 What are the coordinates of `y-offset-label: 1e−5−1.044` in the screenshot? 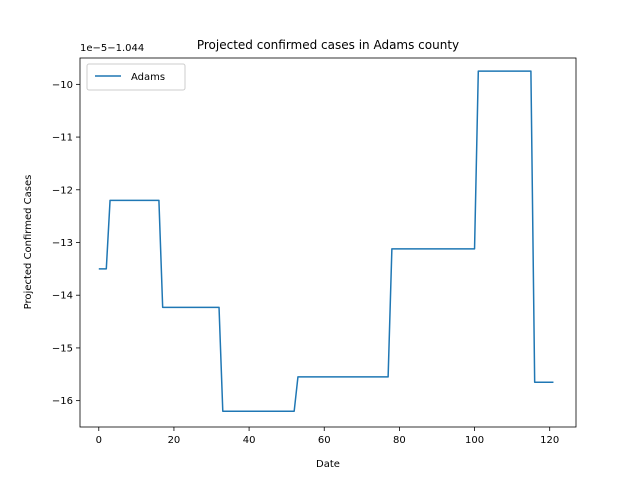 It's located at (112, 48).